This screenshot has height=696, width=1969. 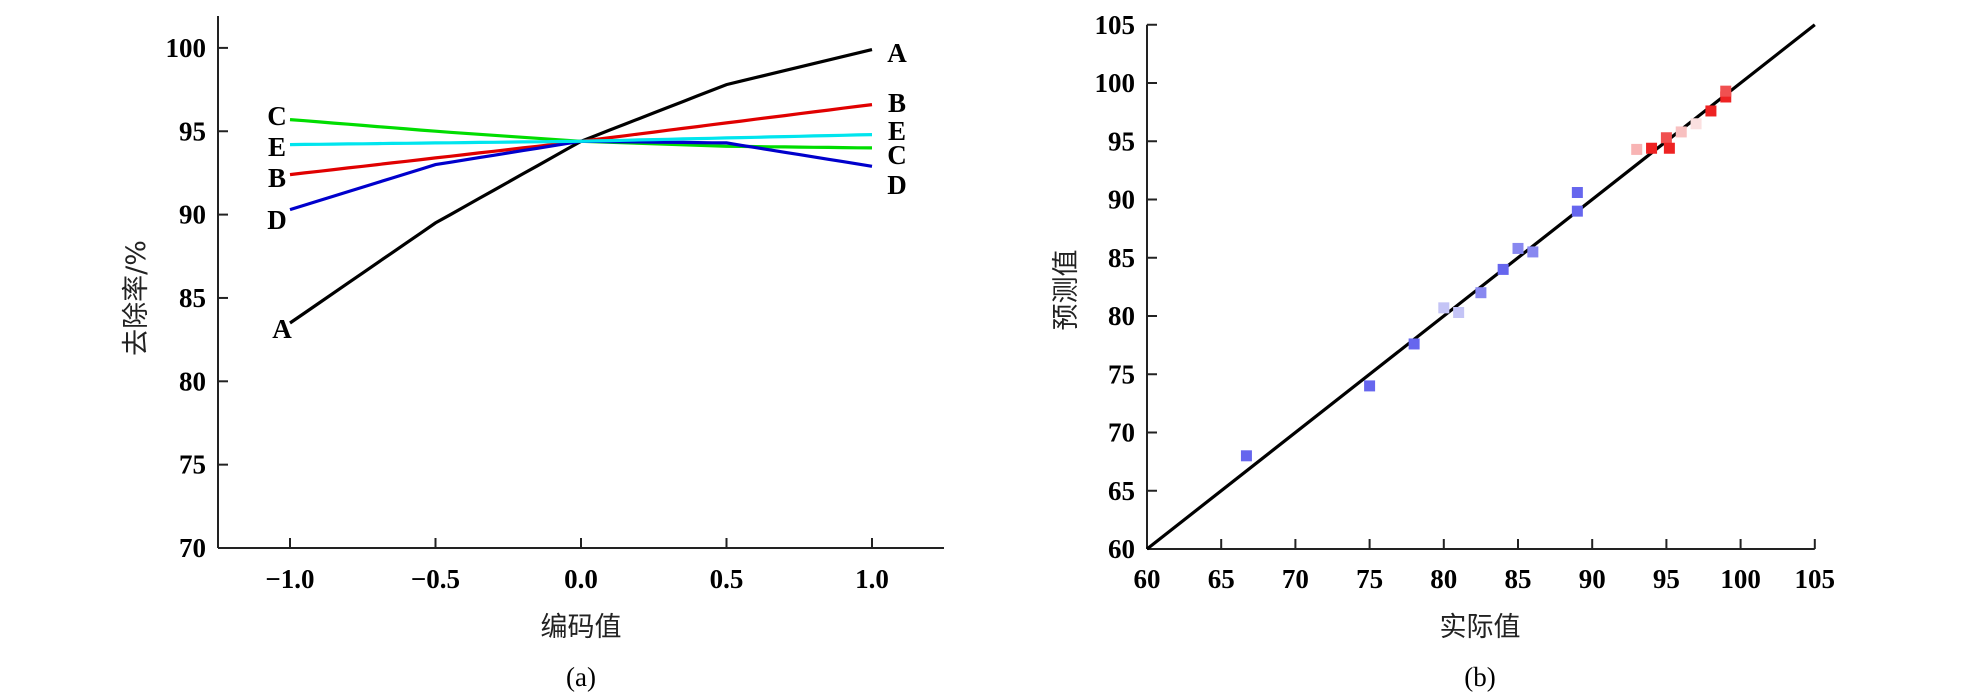 What do you see at coordinates (1066, 290) in the screenshot?
I see `panel-b-ylabel: 预测值` at bounding box center [1066, 290].